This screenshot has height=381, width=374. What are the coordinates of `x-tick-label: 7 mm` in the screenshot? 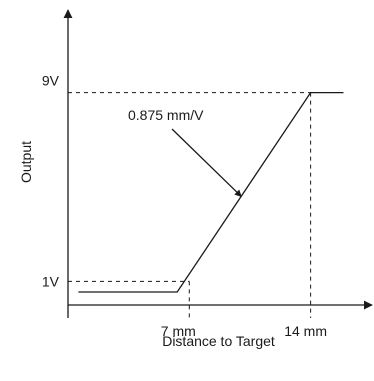 It's located at (178, 331).